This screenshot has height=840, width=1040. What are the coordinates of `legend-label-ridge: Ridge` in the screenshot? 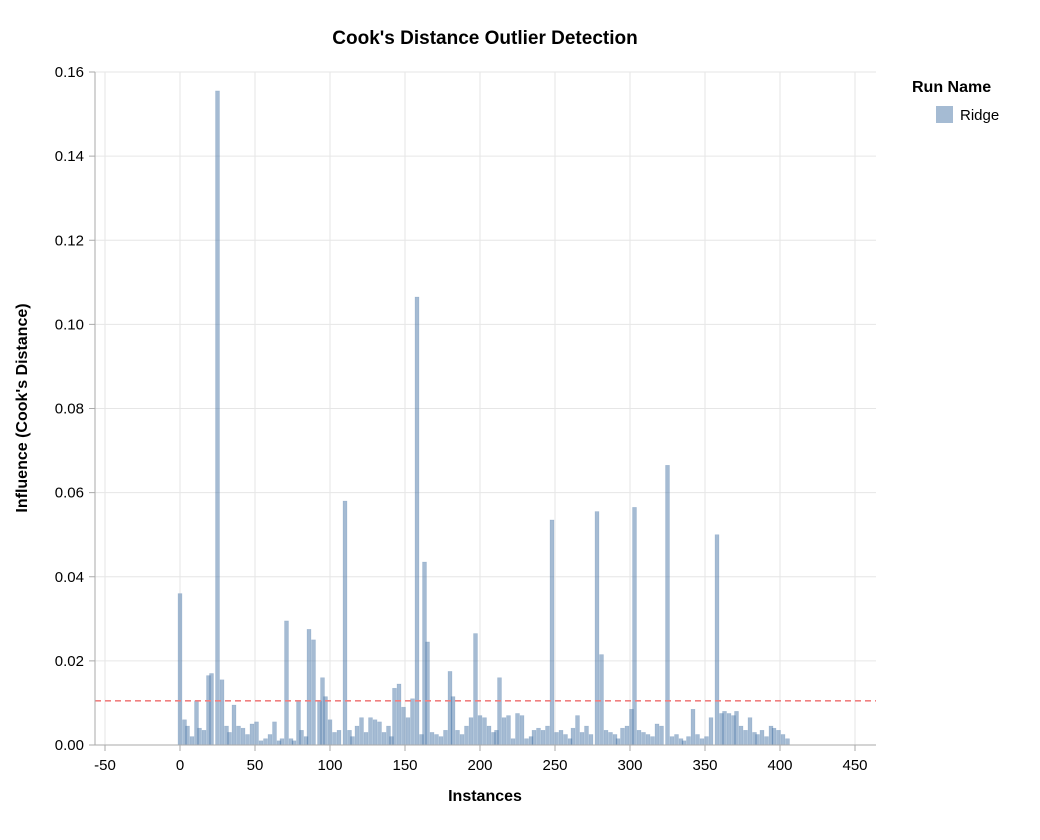 It's located at (979, 115).